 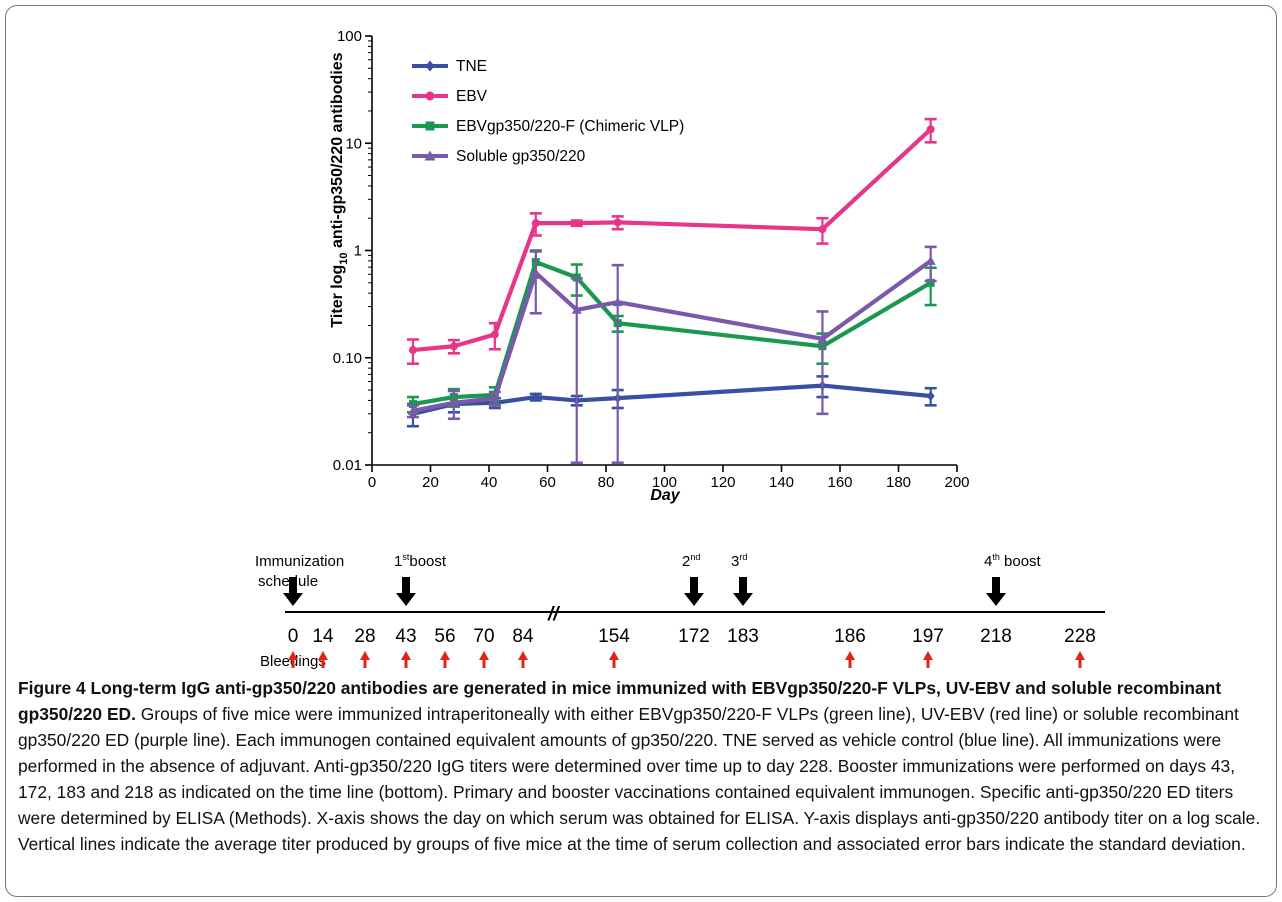 I want to click on day-label-186: 186, so click(x=850, y=636).